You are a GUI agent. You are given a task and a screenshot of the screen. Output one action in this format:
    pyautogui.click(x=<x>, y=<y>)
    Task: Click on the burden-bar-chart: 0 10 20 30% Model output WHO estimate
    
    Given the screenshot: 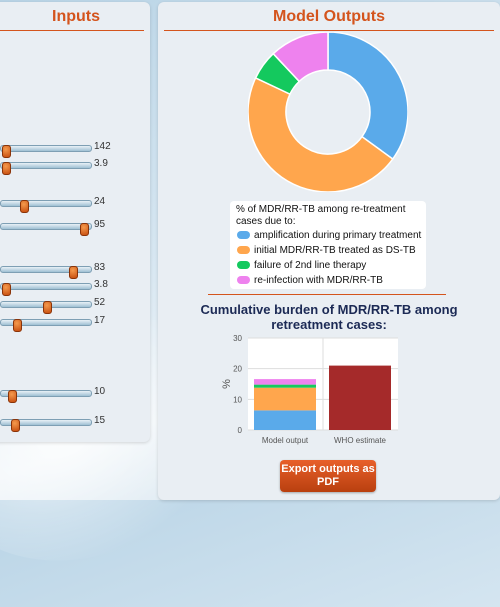 What is the action you would take?
    pyautogui.click(x=309, y=389)
    